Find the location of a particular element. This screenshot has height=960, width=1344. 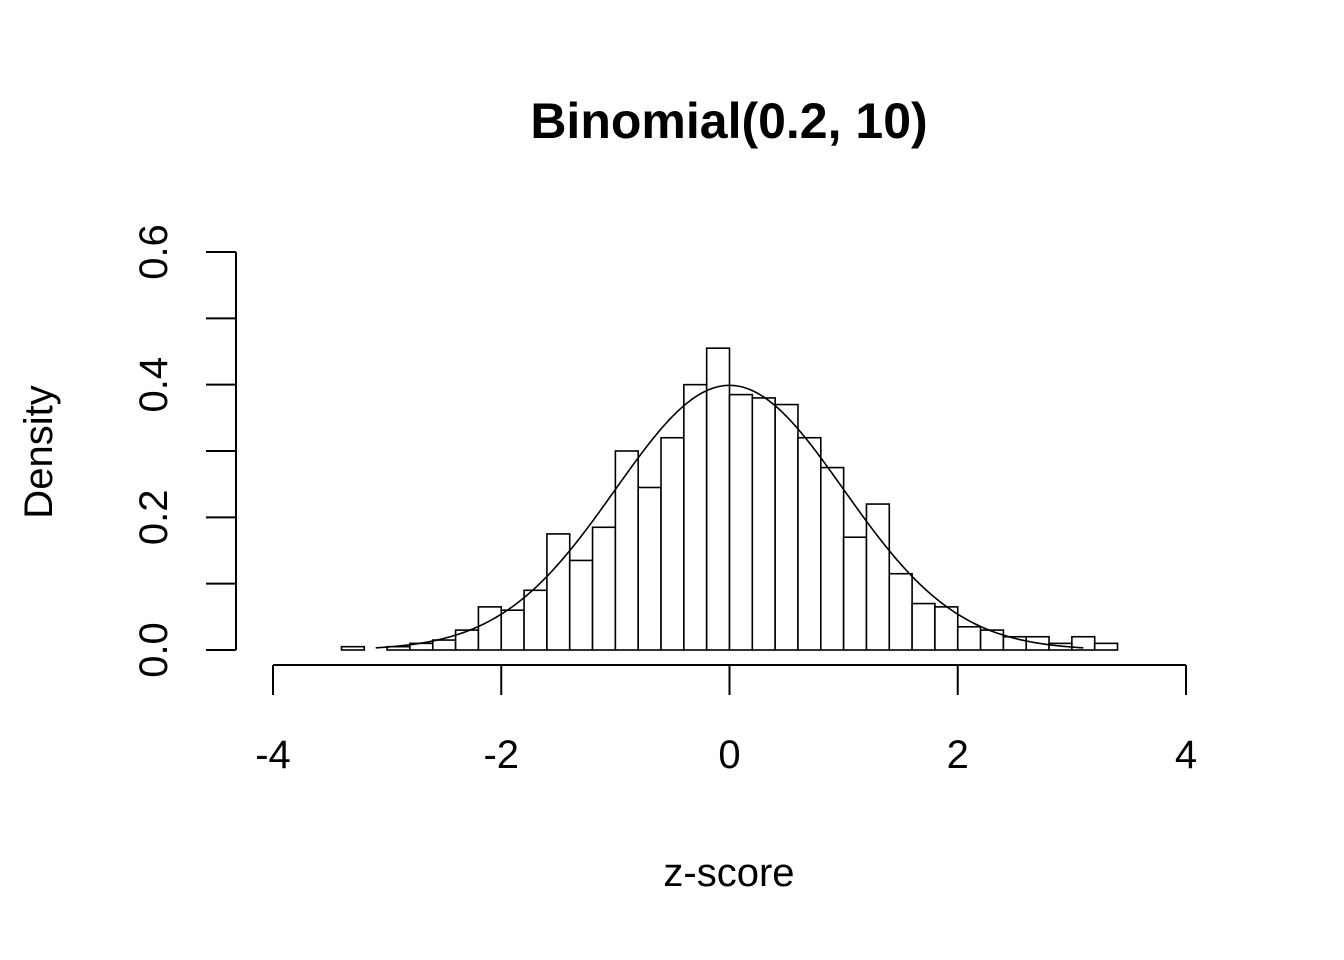

y-axis-title: Density is located at coordinates (39, 451).